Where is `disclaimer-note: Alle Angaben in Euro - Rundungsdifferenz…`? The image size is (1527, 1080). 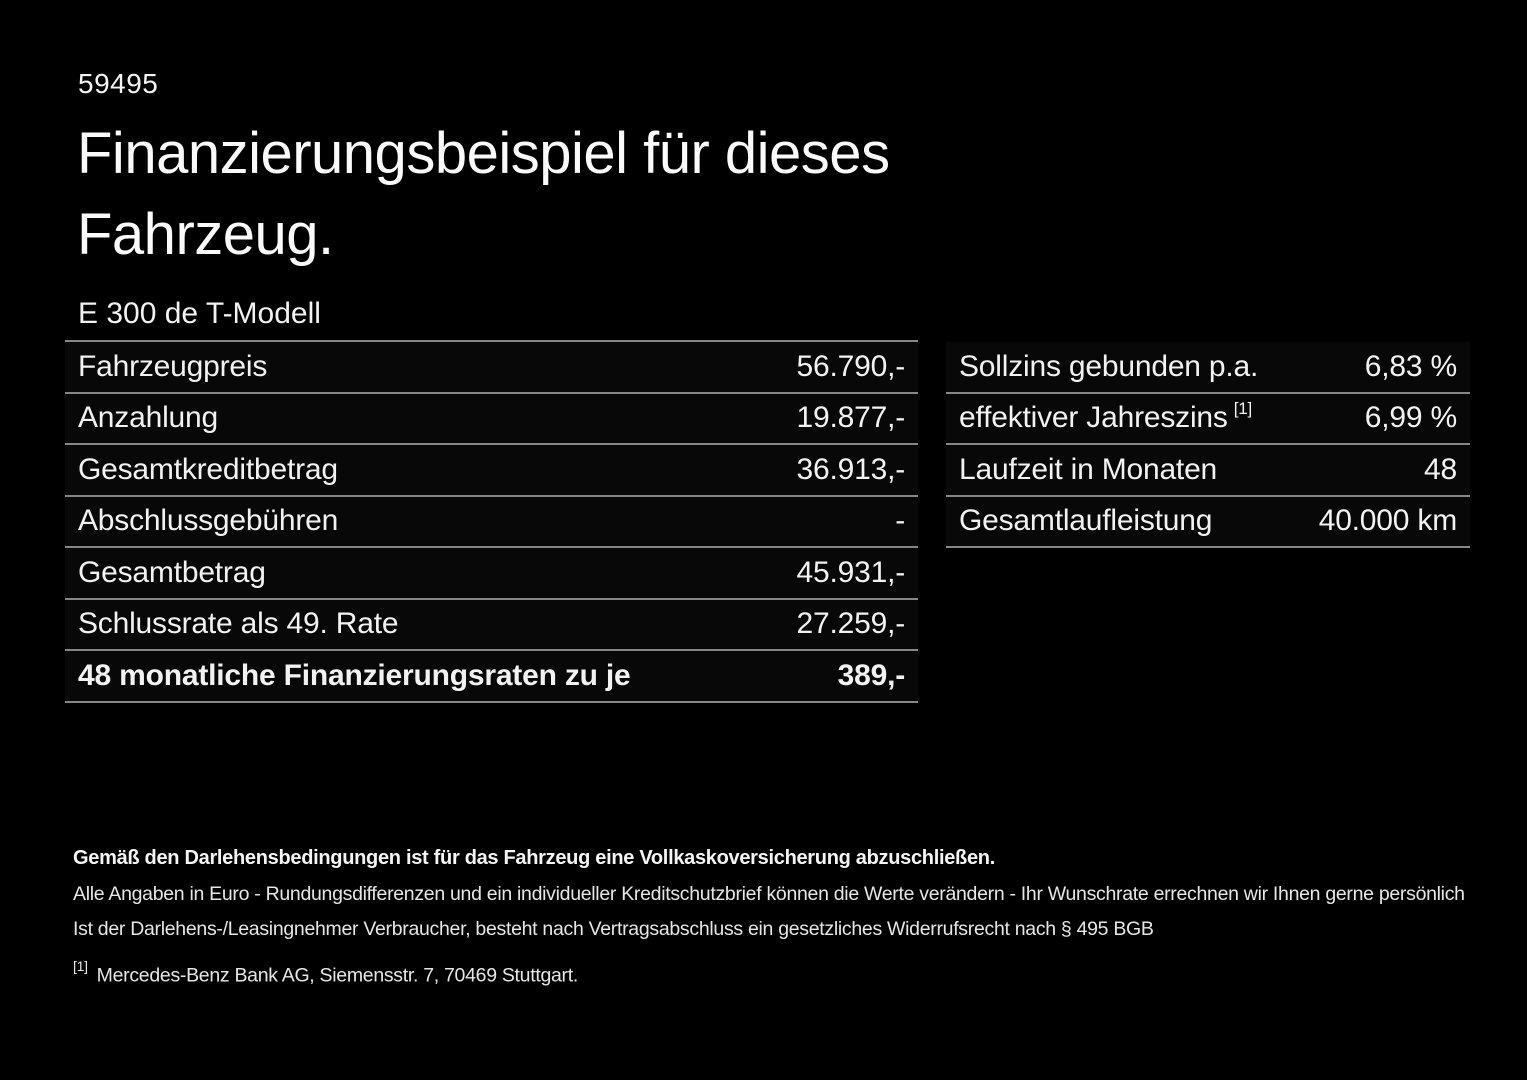
disclaimer-note: Alle Angaben in Euro - Rundungsdifferenz… is located at coordinates (769, 894).